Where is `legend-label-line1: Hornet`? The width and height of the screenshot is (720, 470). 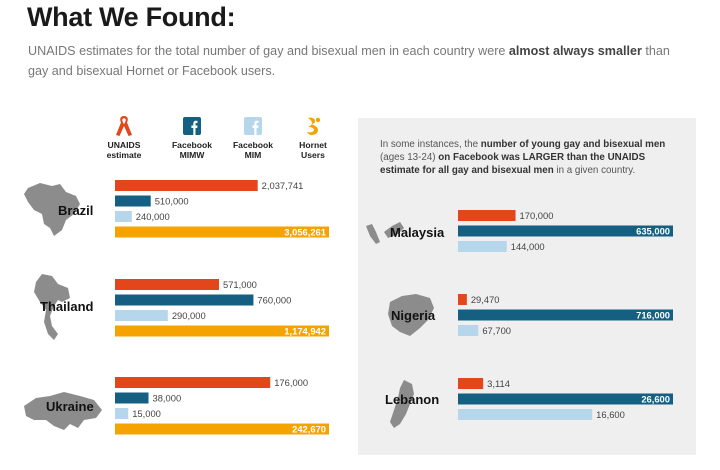
legend-label-line1: Hornet is located at coordinates (313, 145).